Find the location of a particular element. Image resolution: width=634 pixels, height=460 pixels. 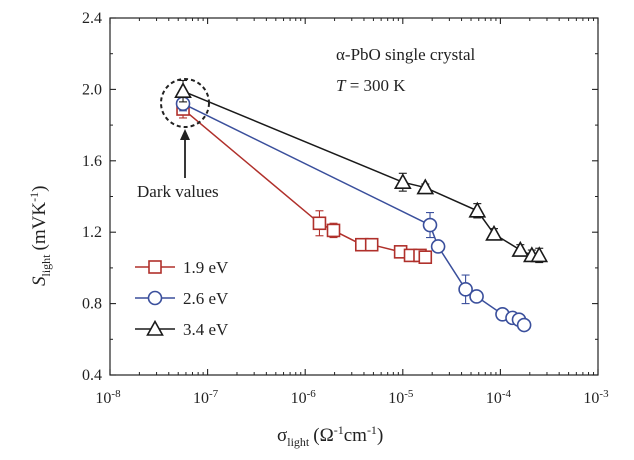

dark-values-circle is located at coordinates (185, 103).